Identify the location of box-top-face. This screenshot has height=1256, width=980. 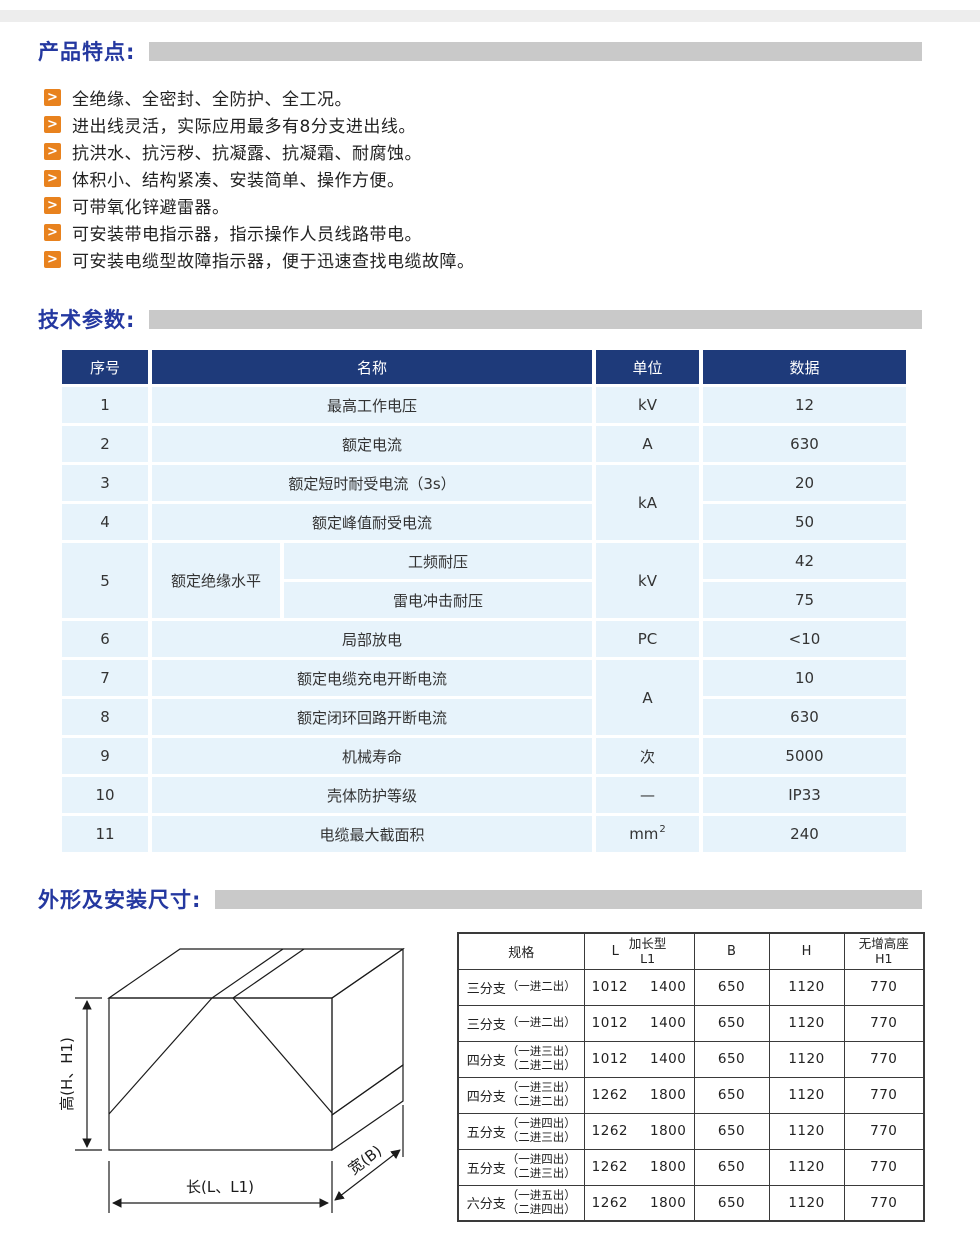
(256, 973).